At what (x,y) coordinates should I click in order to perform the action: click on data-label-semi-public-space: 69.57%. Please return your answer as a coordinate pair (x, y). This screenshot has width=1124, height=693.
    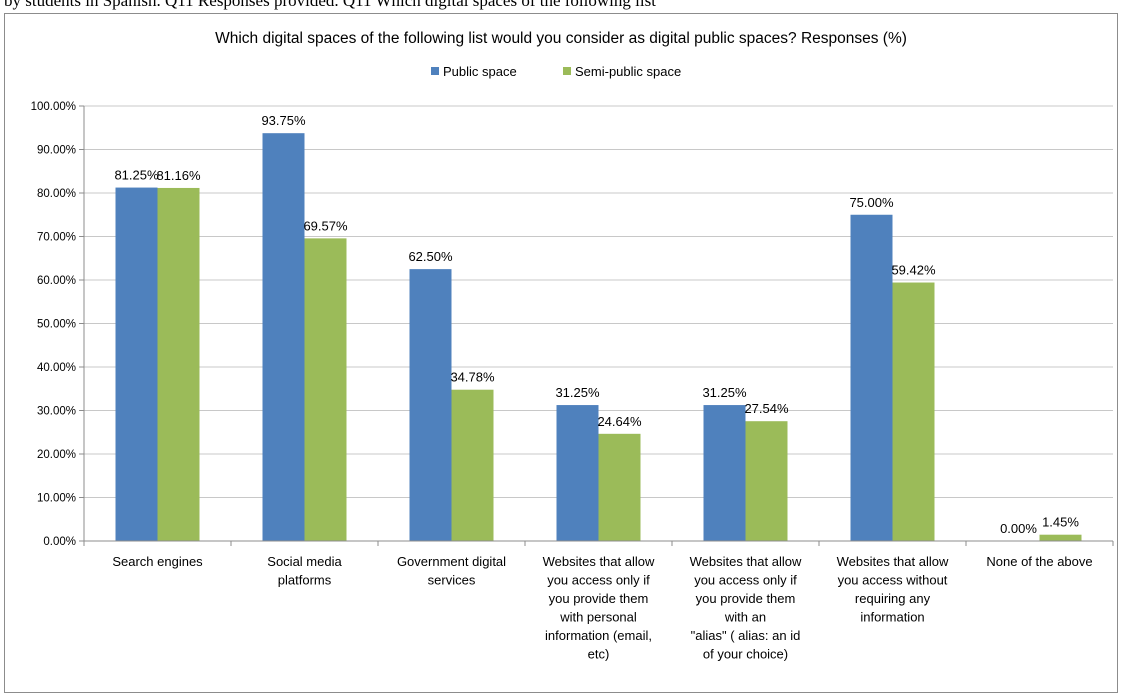
    Looking at the image, I should click on (325, 225).